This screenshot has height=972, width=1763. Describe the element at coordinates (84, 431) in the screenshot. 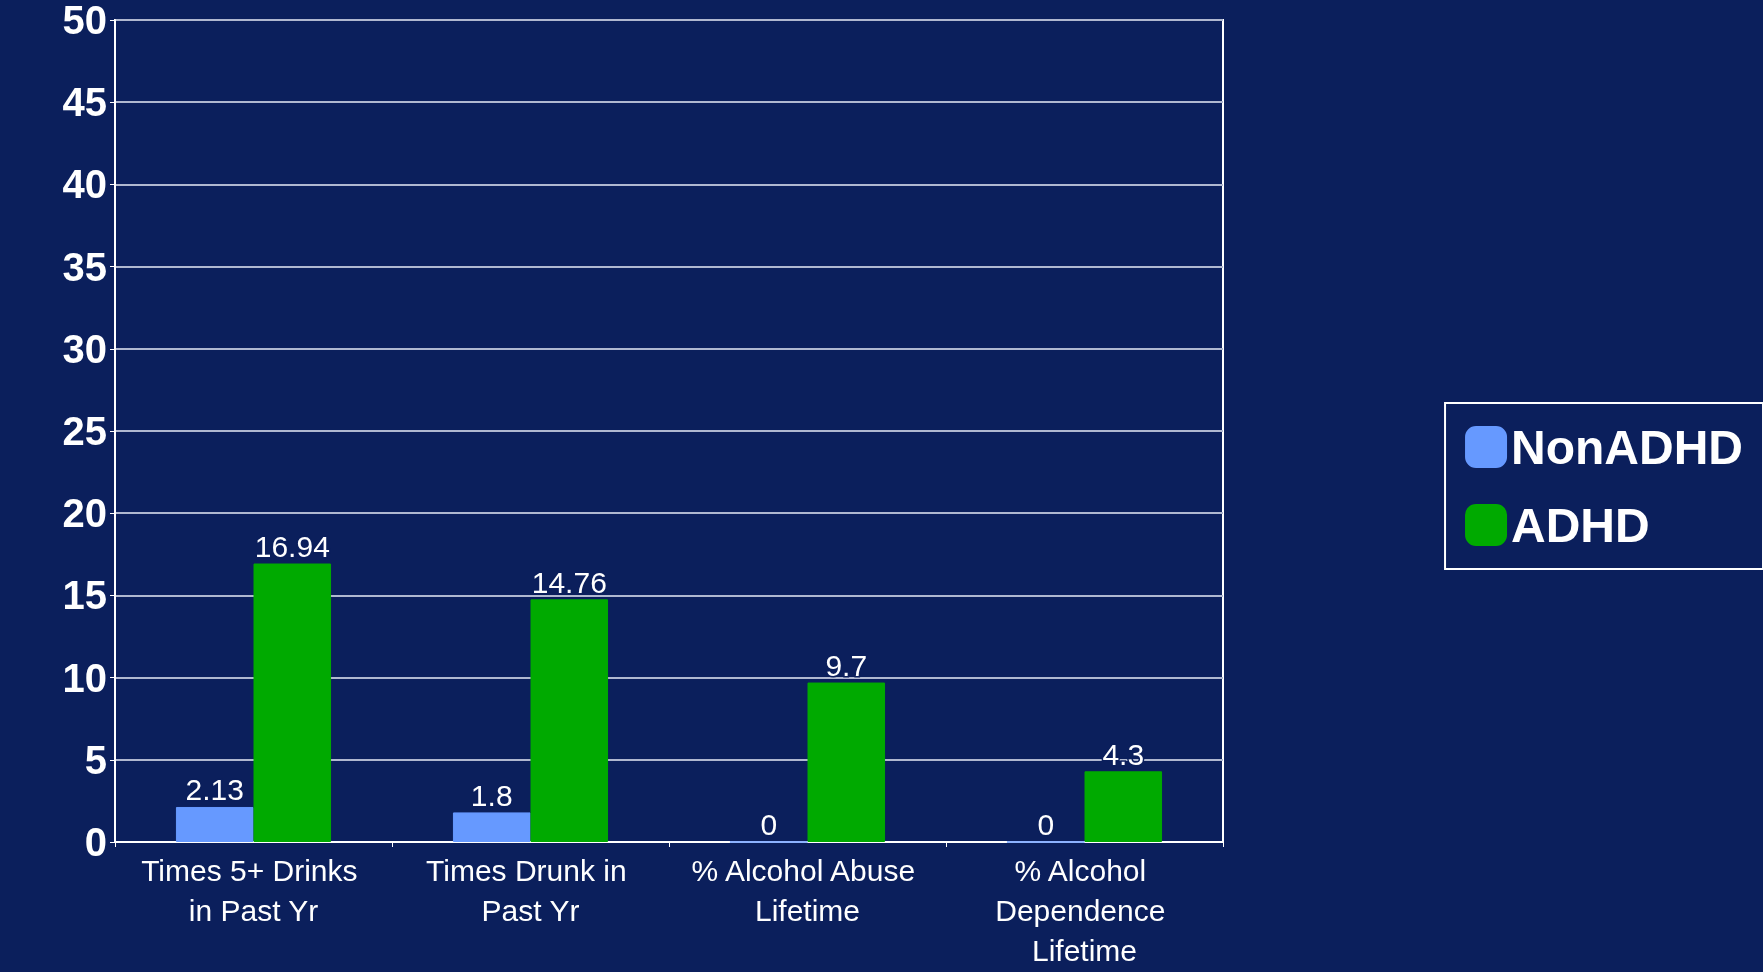

I see `y-tick-label: 25` at that location.